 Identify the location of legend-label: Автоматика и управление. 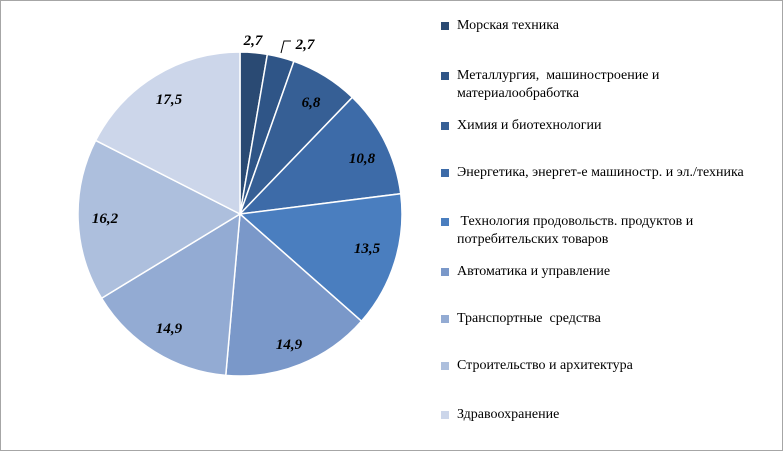
(534, 271).